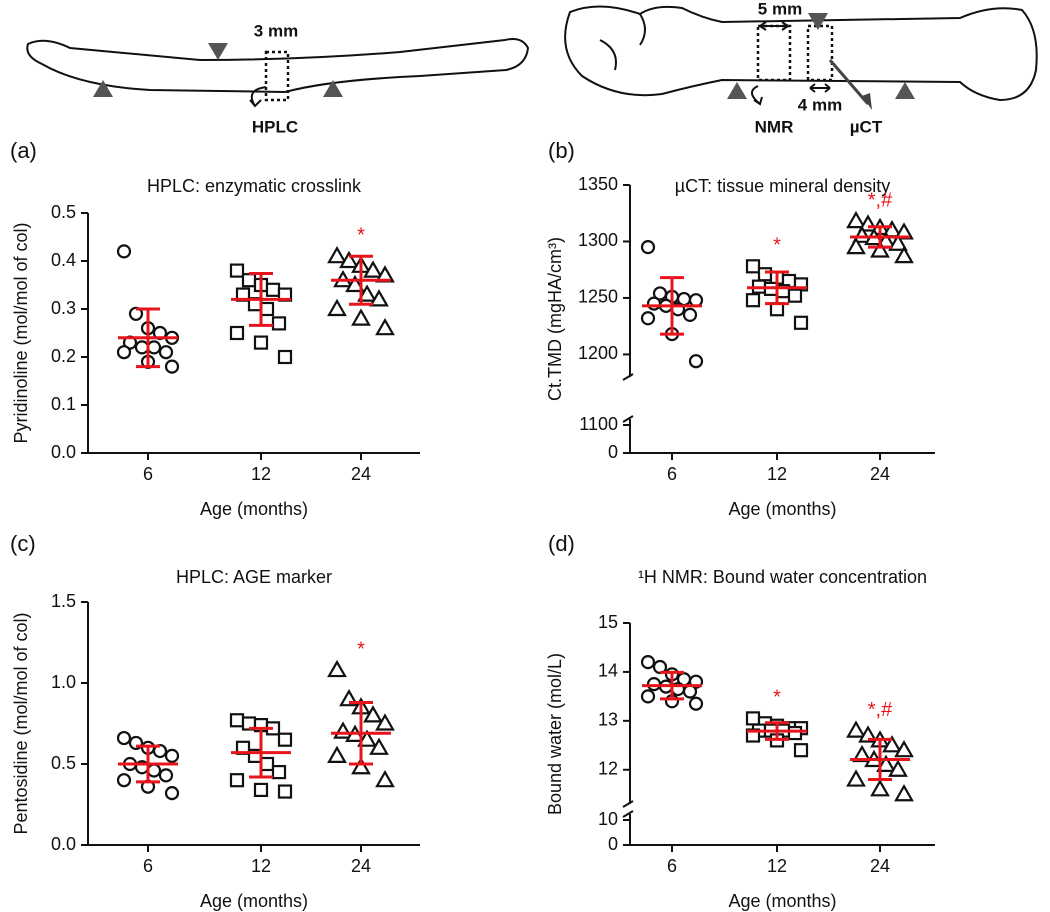 The height and width of the screenshot is (912, 1050). I want to click on y-tick-label: 1100, so click(598, 424).